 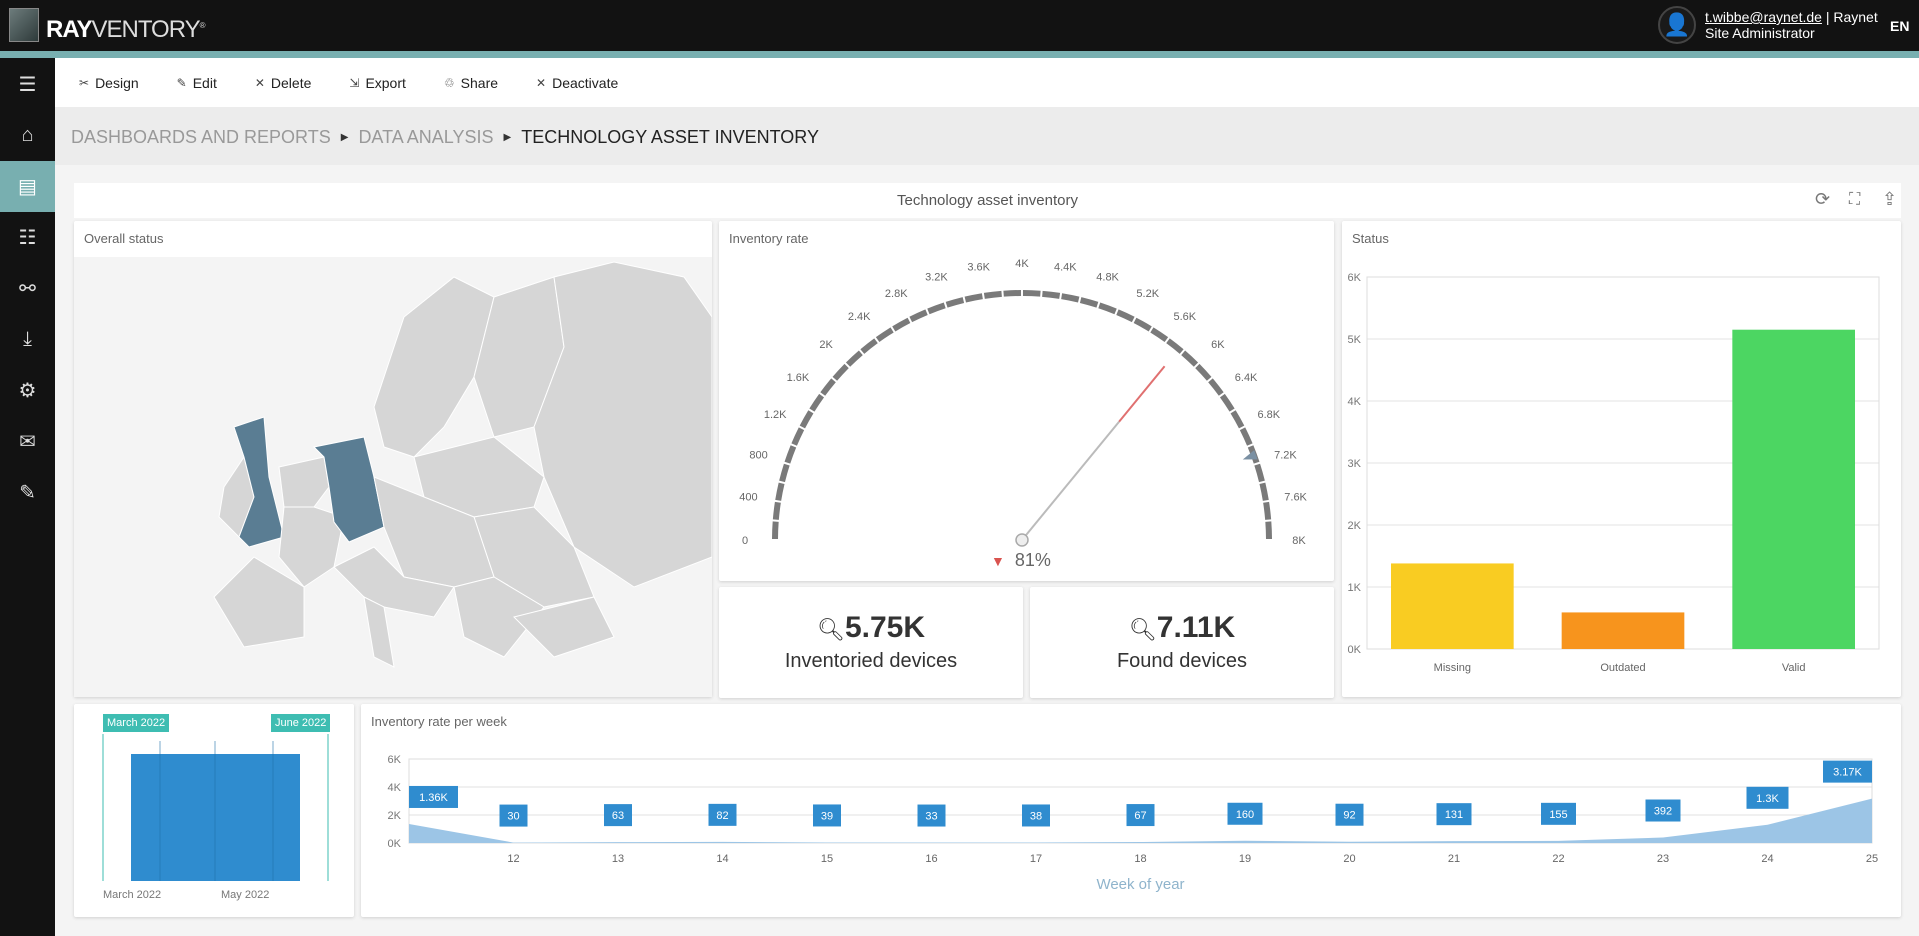 What do you see at coordinates (931, 859) in the screenshot?
I see `x-tick-label: 16` at bounding box center [931, 859].